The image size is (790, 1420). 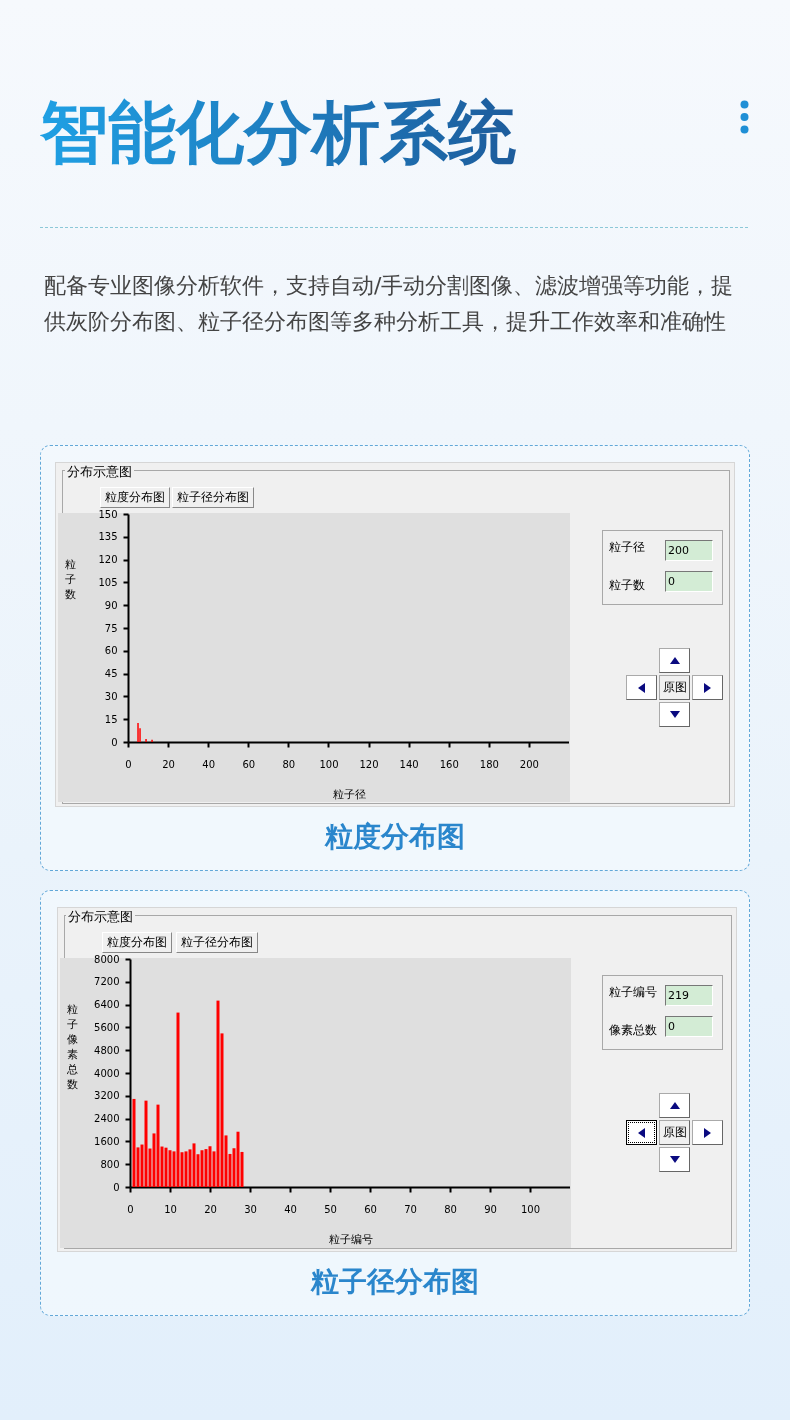 I want to click on y-tick-label: 7200, so click(x=107, y=982).